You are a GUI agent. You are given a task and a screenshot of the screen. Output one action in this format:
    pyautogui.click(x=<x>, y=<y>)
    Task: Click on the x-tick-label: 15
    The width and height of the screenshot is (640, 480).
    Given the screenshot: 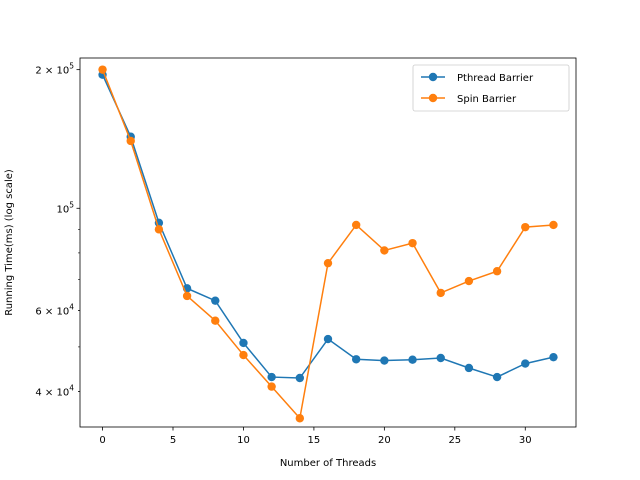 What is the action you would take?
    pyautogui.click(x=314, y=440)
    